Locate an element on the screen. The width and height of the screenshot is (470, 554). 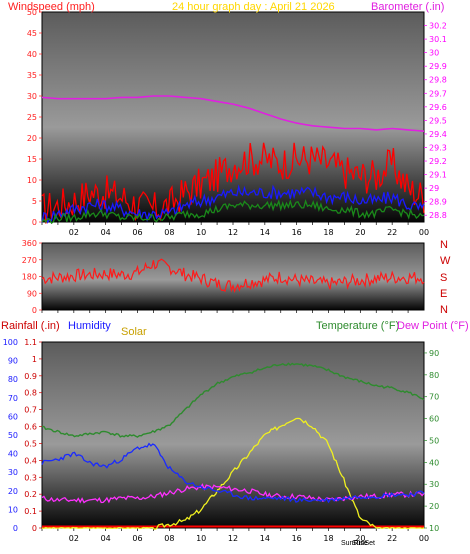
wind-xlabel-00: 00 is located at coordinates (424, 232).